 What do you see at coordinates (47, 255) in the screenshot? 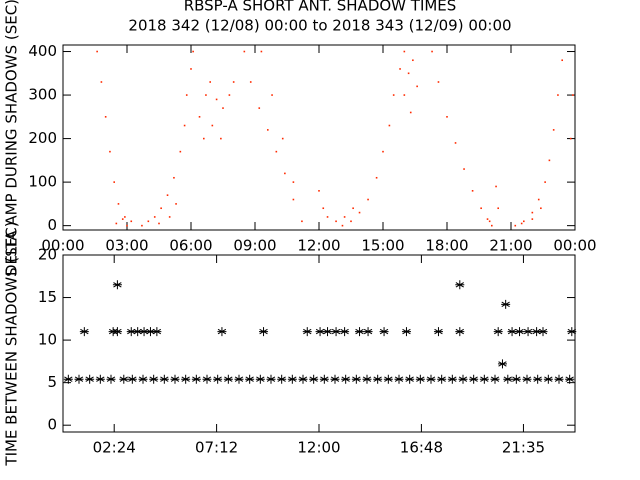
I see `y-tick-label: 20` at bounding box center [47, 255].